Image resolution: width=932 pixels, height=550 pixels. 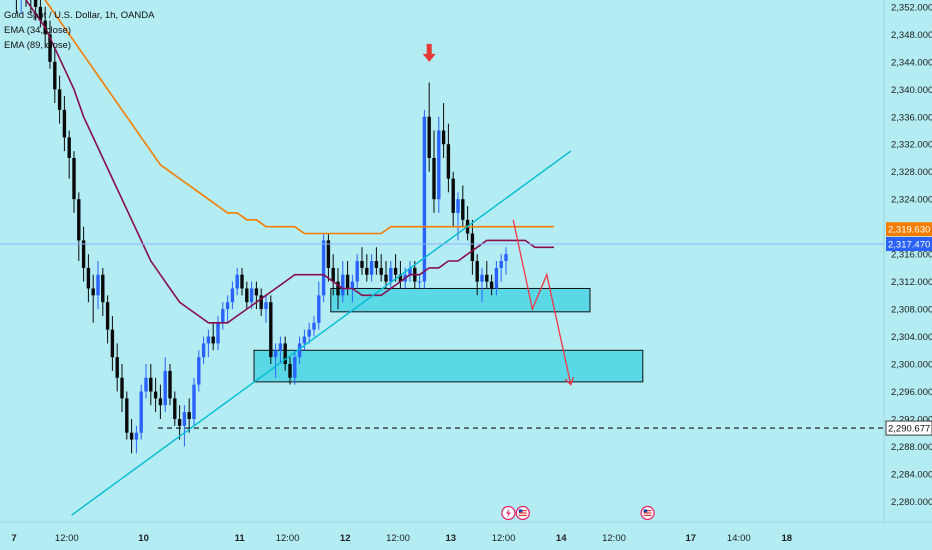 What do you see at coordinates (508, 513) in the screenshot?
I see `flash-glyph` at bounding box center [508, 513].